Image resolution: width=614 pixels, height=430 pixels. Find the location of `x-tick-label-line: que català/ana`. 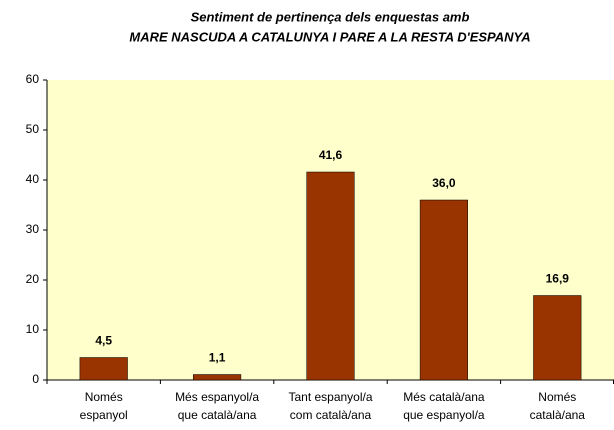

x-tick-label-line: que català/ana is located at coordinates (217, 415).